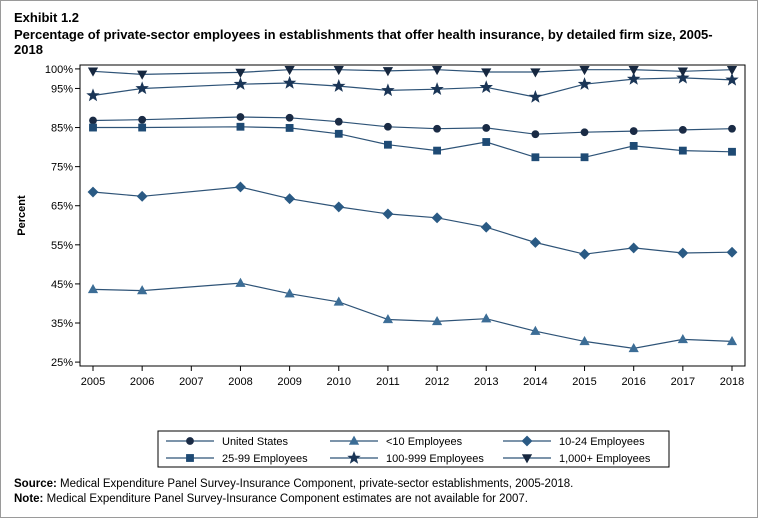  I want to click on y-tick-label: 75%, so click(62, 168).